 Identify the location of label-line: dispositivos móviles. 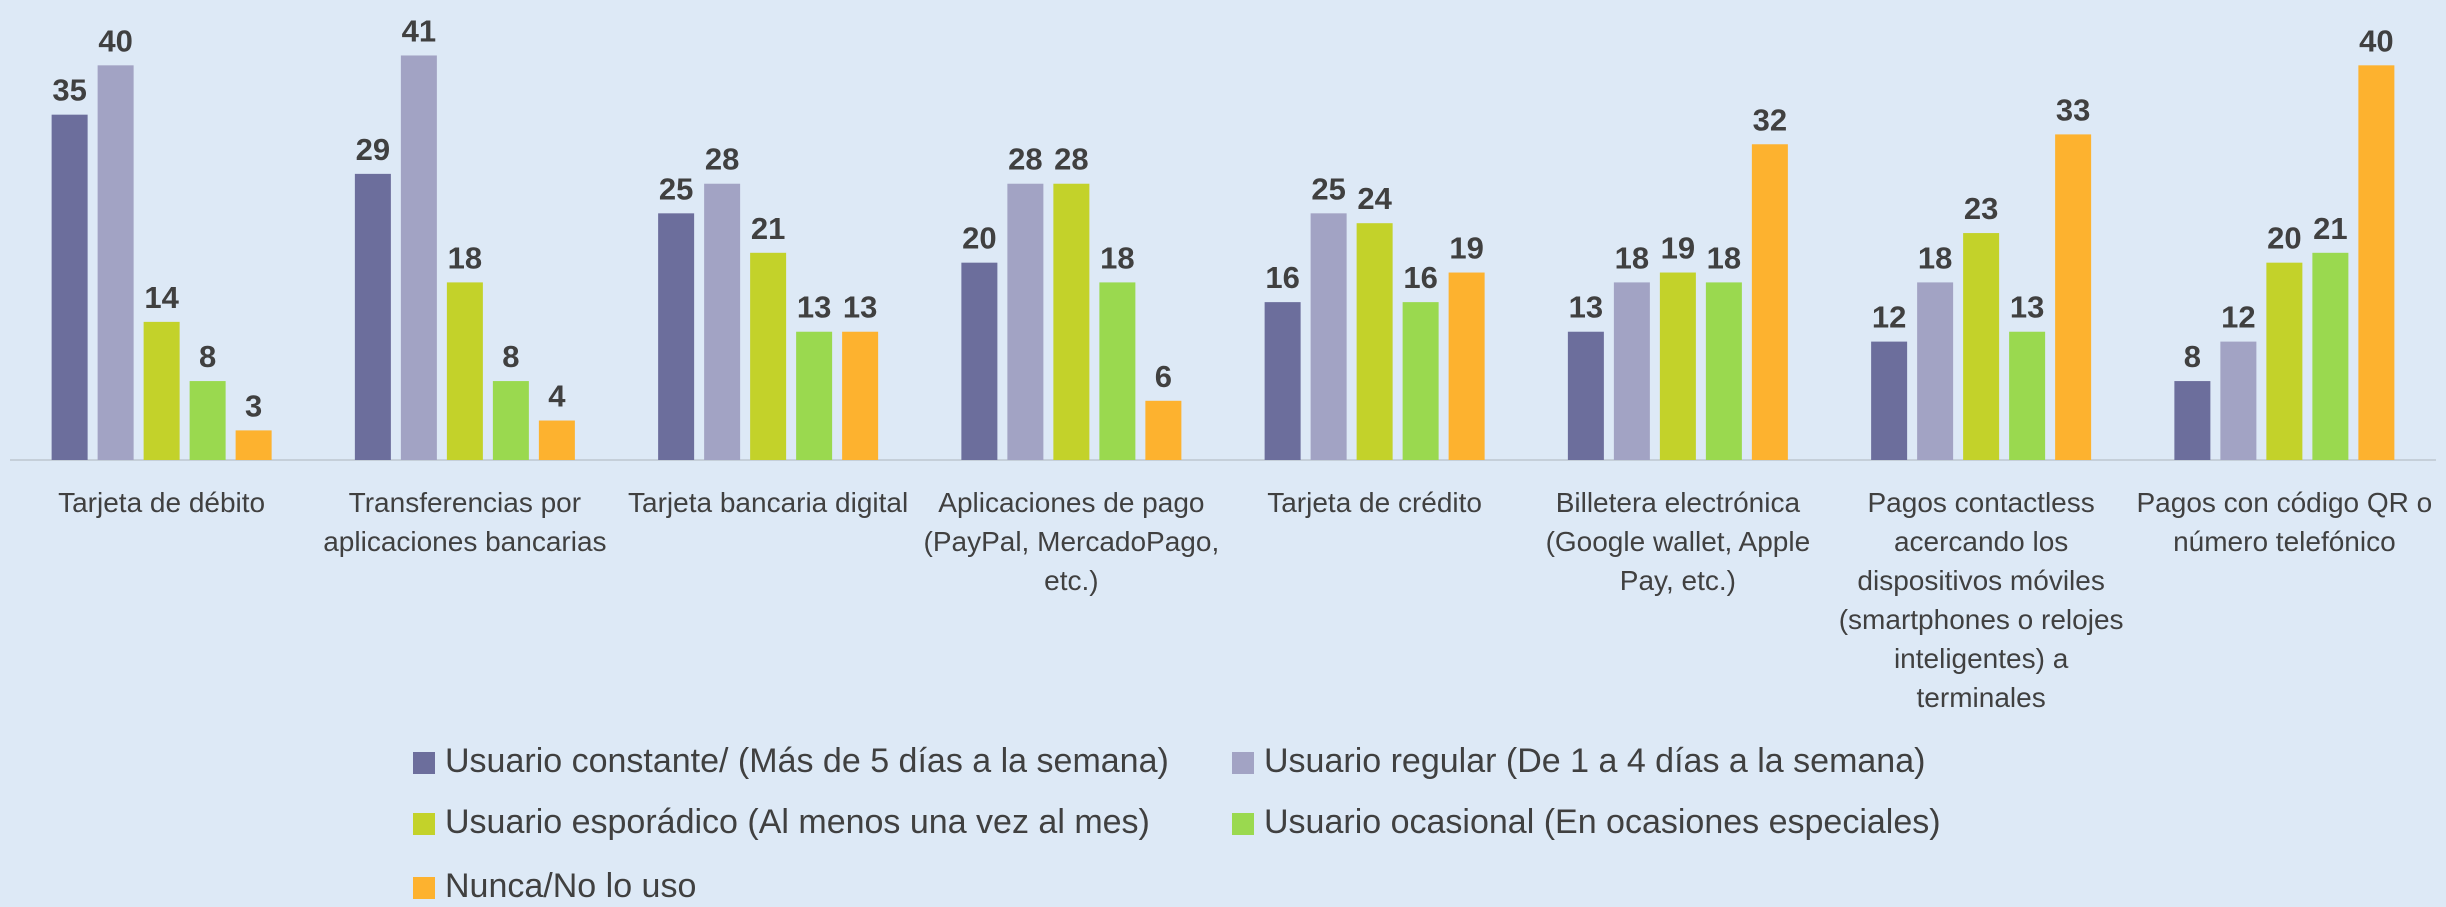
(1980, 580).